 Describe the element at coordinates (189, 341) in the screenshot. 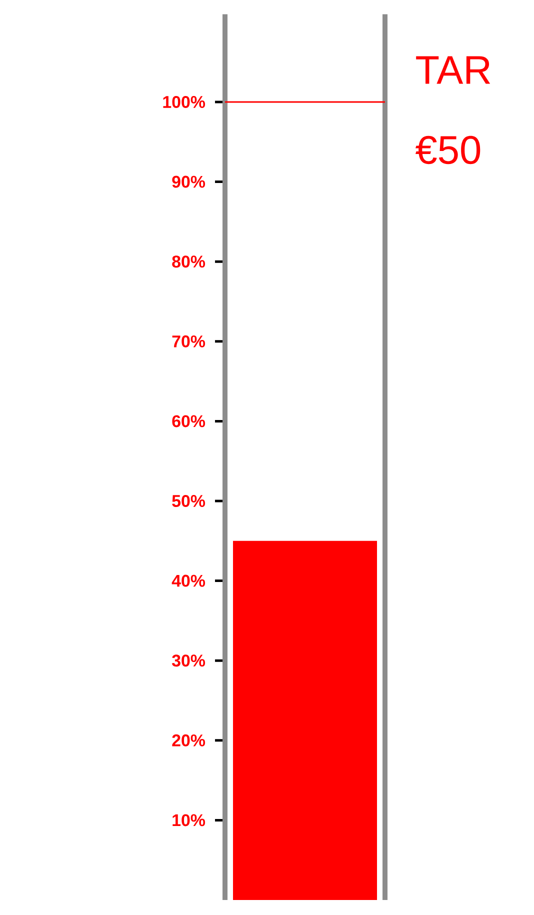

I see `y-tick-label: 70%` at that location.